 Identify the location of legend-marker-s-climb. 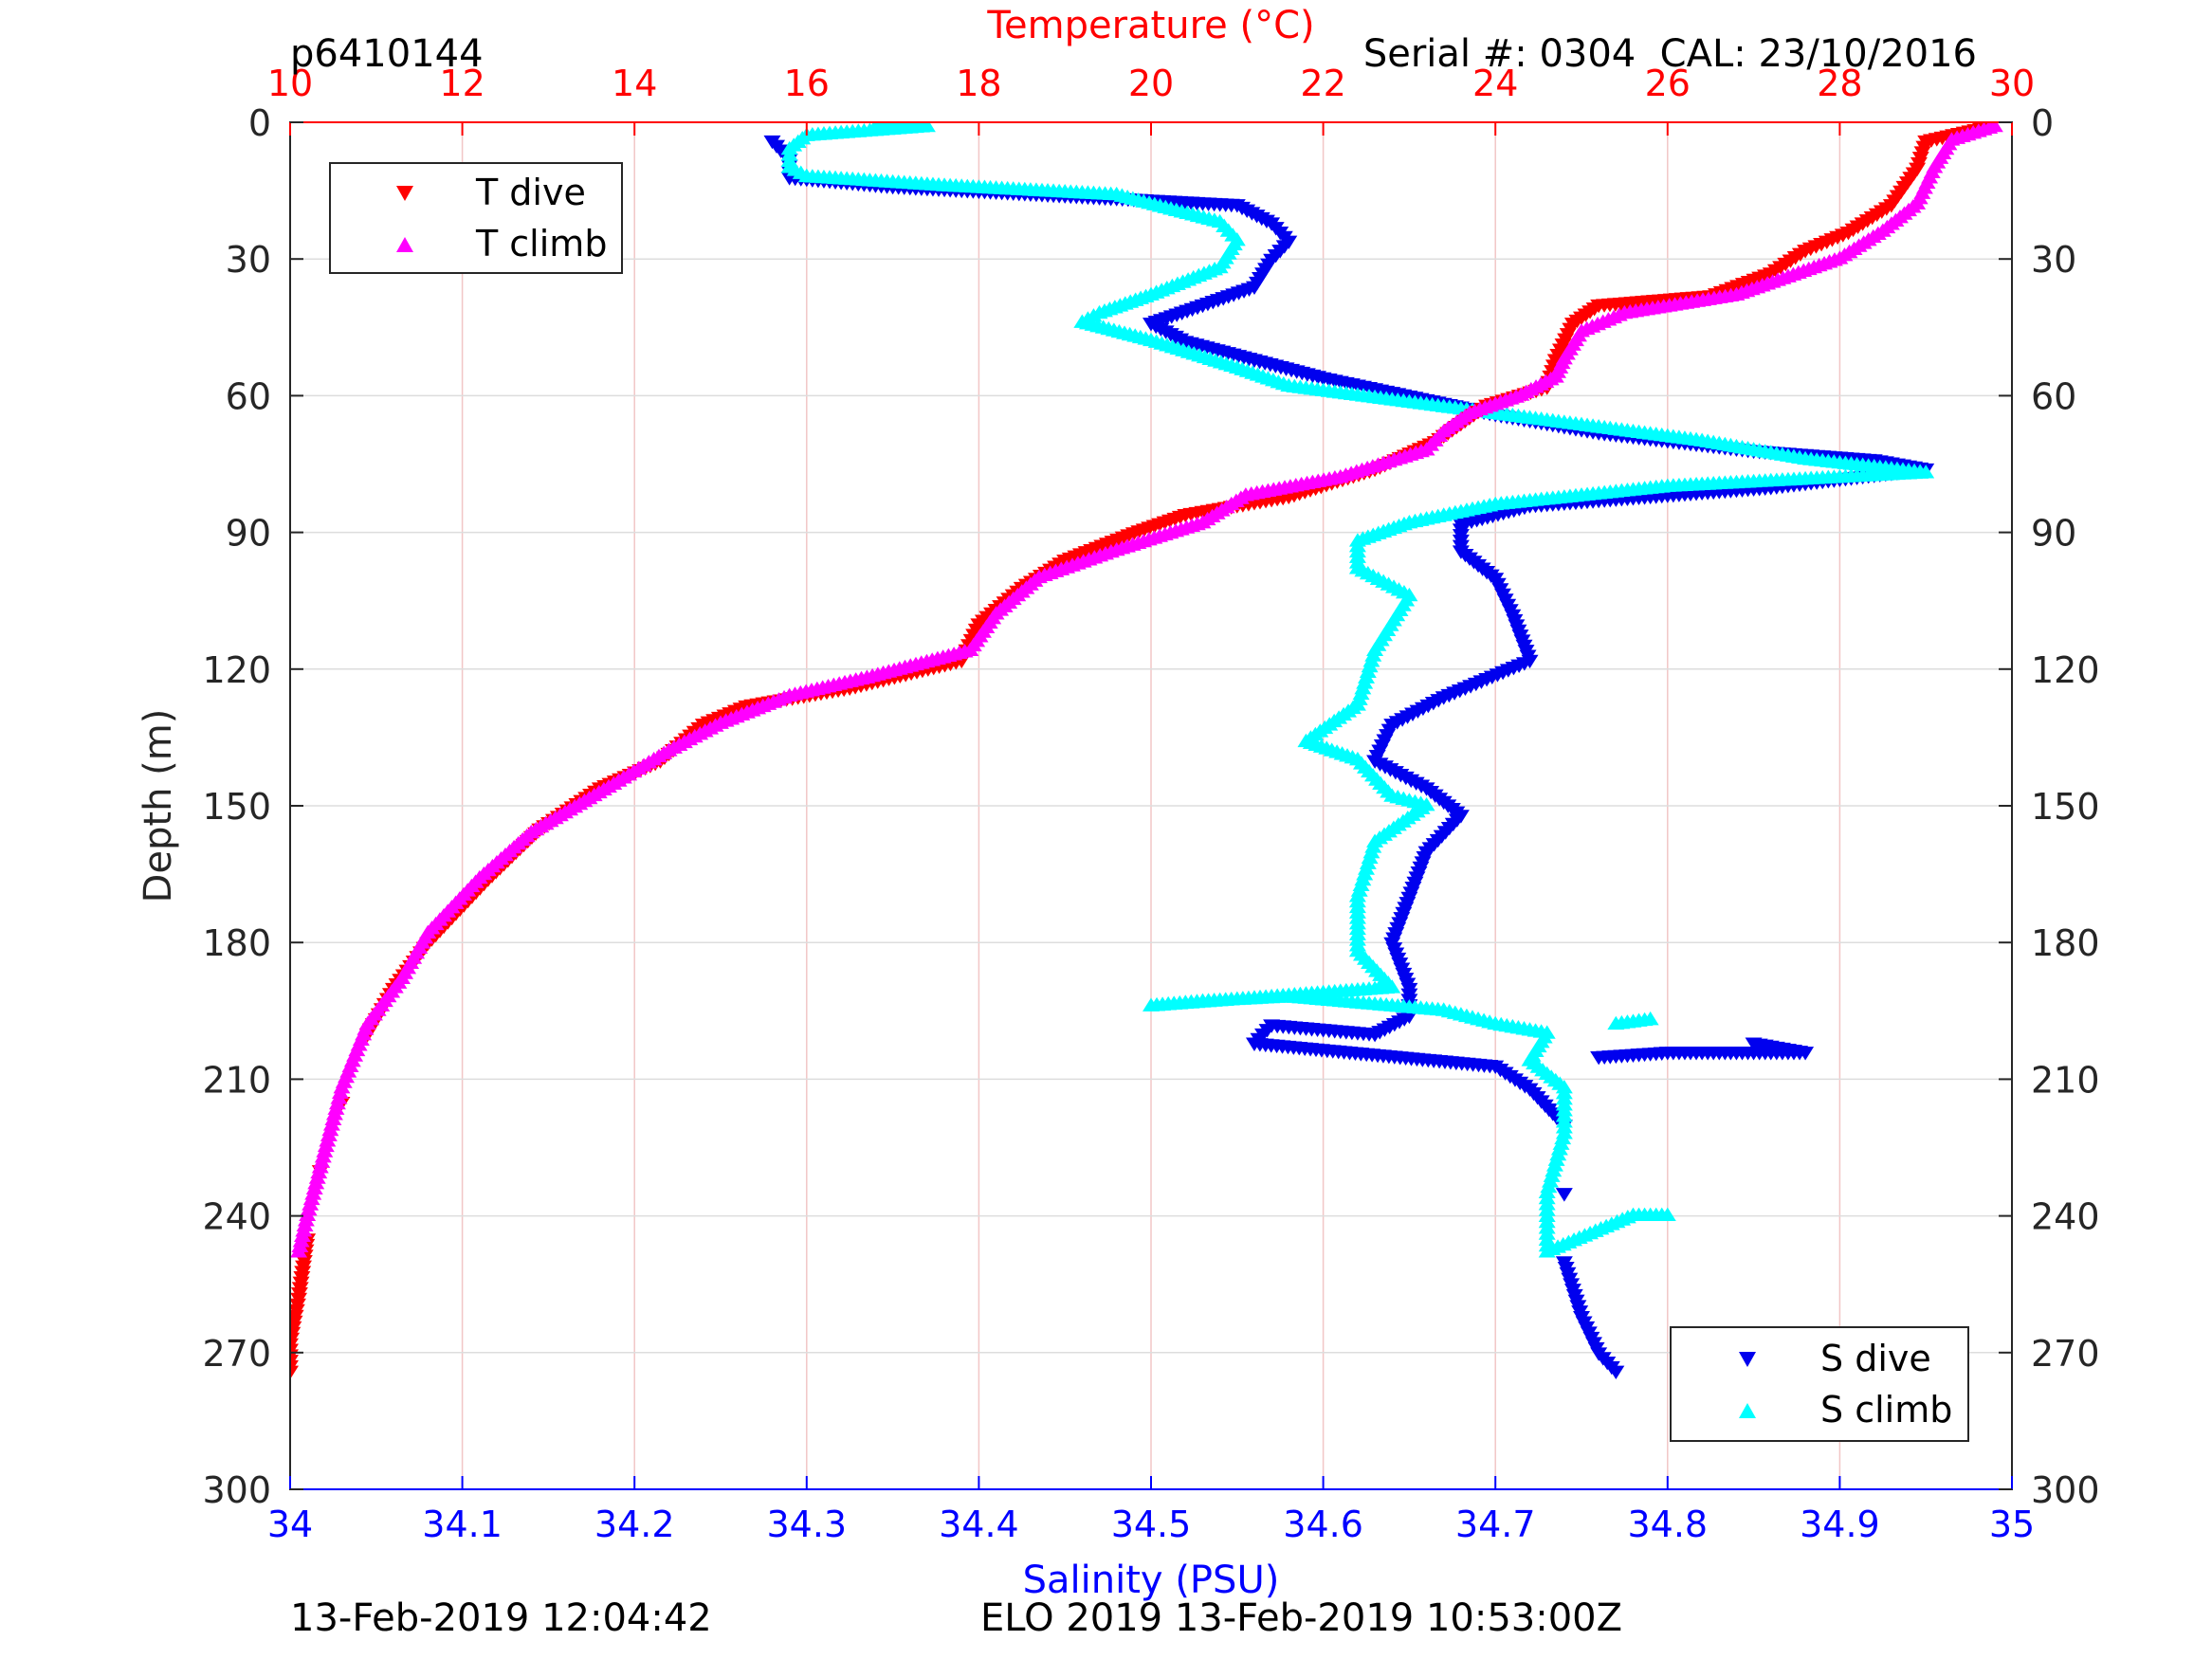
(1747, 1410).